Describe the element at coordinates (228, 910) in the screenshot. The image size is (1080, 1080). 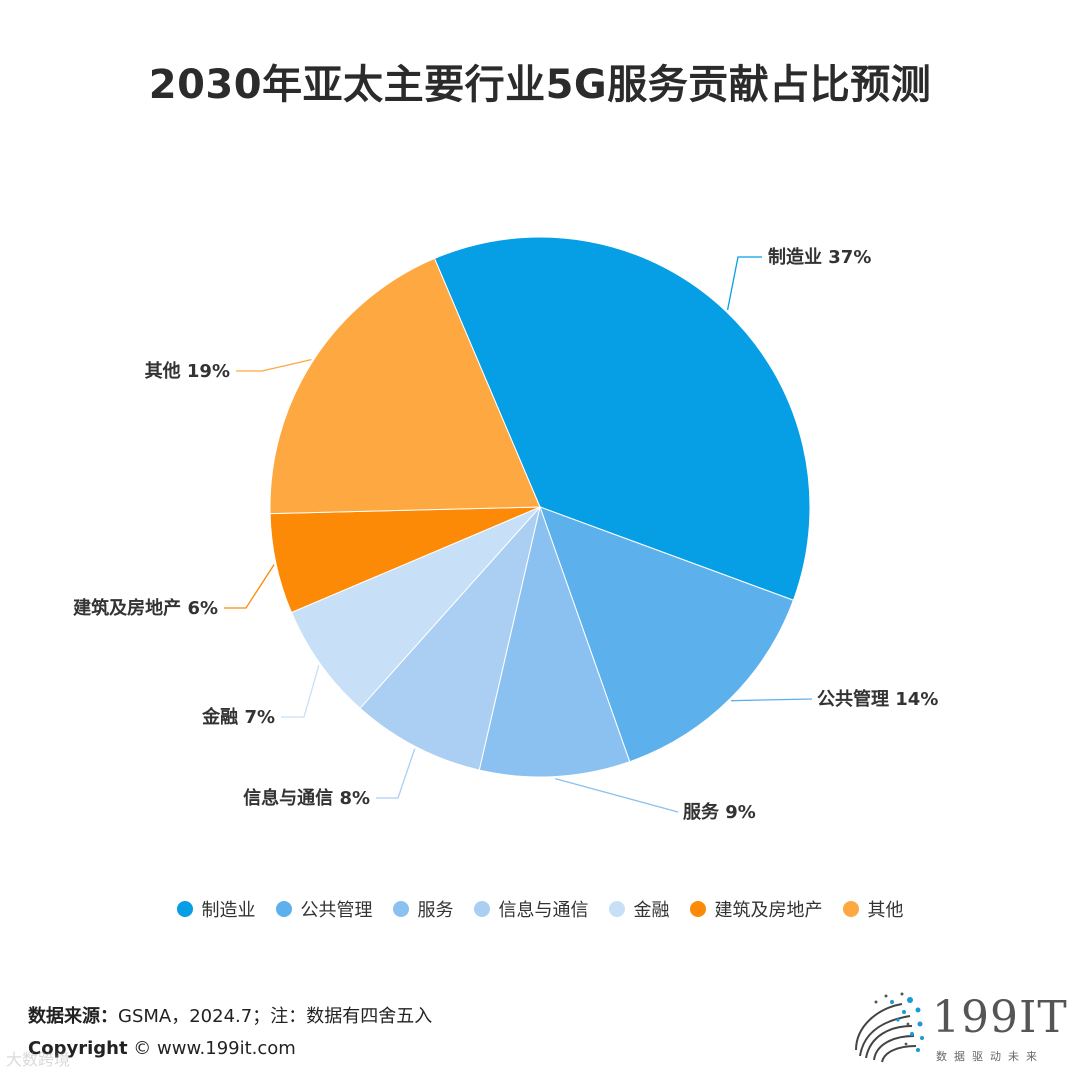
I see `legend-label: 制造业` at that location.